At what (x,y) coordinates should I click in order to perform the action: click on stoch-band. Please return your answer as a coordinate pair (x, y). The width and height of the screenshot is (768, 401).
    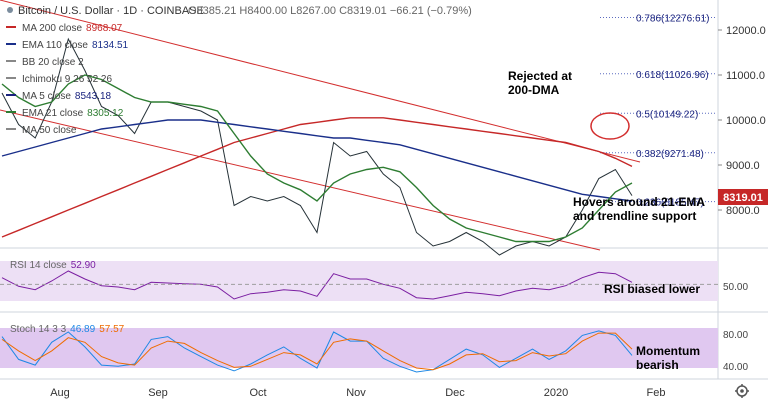
    Looking at the image, I should click on (359, 348).